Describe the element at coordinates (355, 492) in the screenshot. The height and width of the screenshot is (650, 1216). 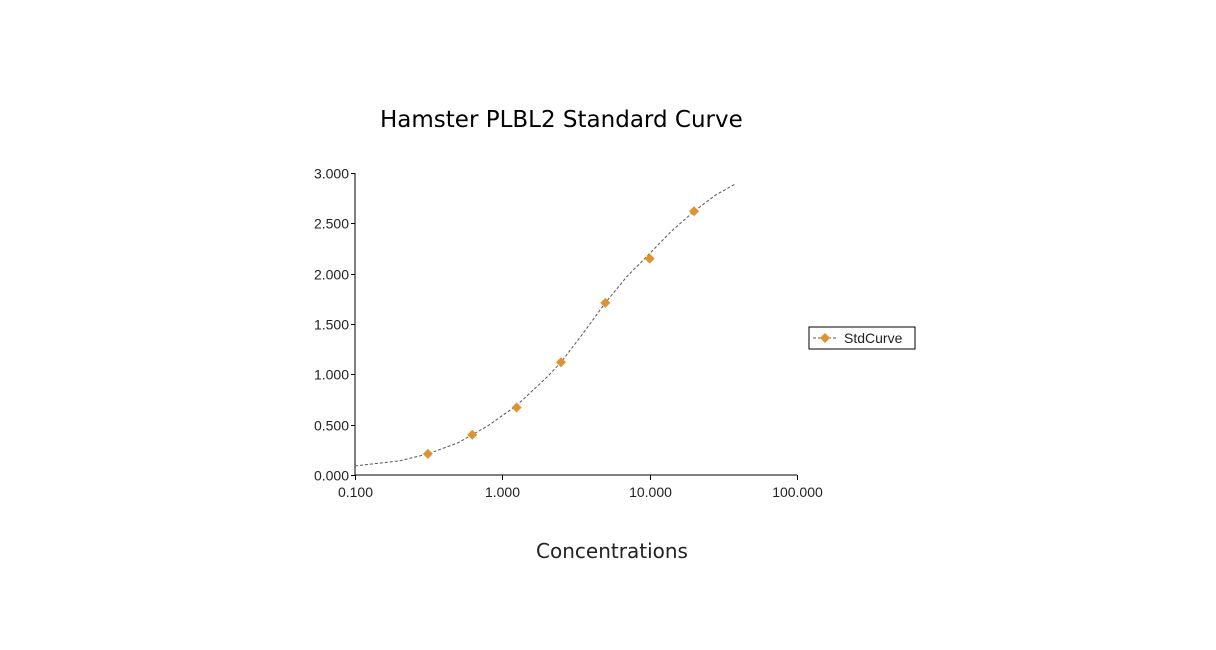
I see `x-tick-label: 0.100` at that location.